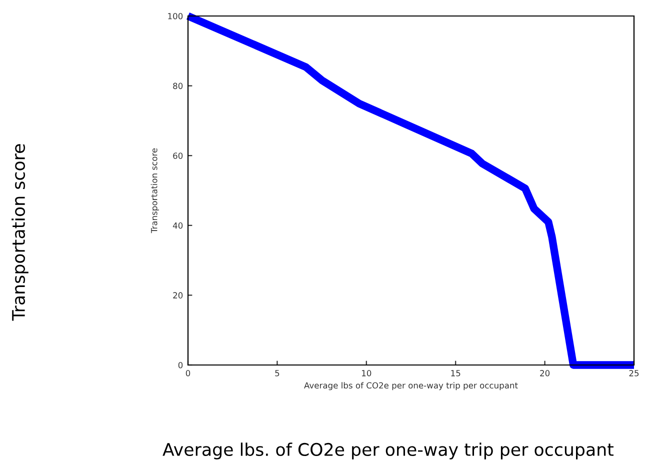  What do you see at coordinates (388, 451) in the screenshot?
I see `text: Average lbs. of CO2e per one-way trip per occupant` at bounding box center [388, 451].